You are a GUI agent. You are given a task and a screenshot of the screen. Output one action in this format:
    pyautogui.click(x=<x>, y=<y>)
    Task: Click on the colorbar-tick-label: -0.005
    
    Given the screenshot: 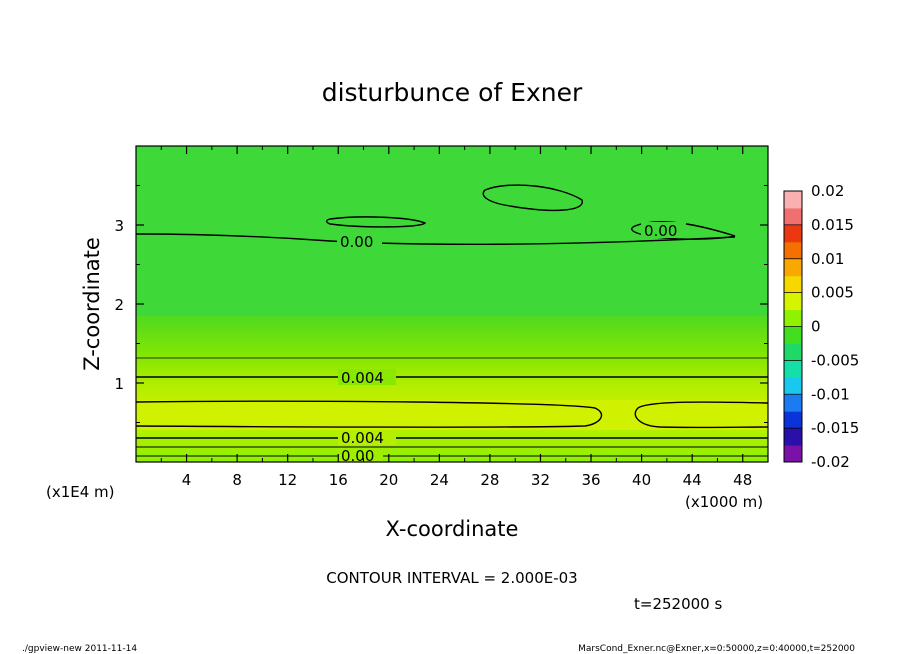 What is the action you would take?
    pyautogui.click(x=835, y=360)
    